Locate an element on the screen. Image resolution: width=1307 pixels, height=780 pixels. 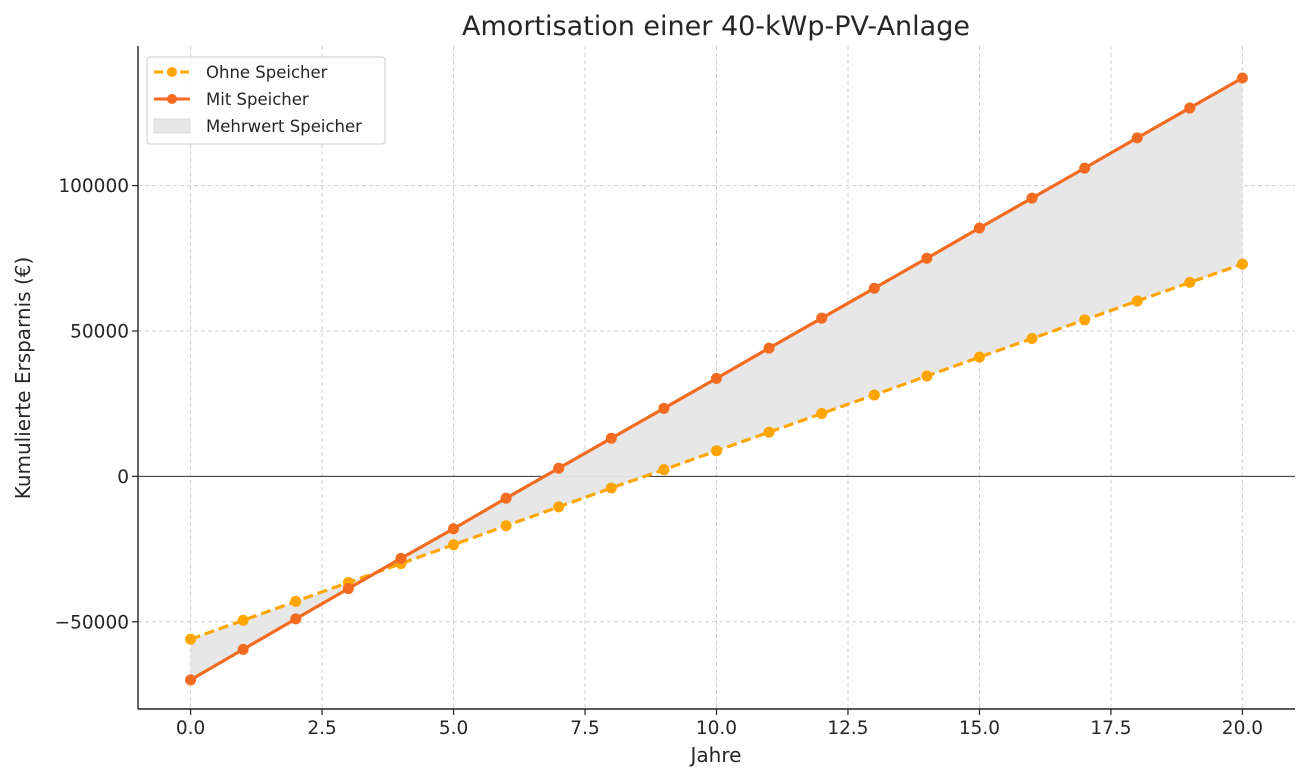
legend-frame is located at coordinates (266, 100).